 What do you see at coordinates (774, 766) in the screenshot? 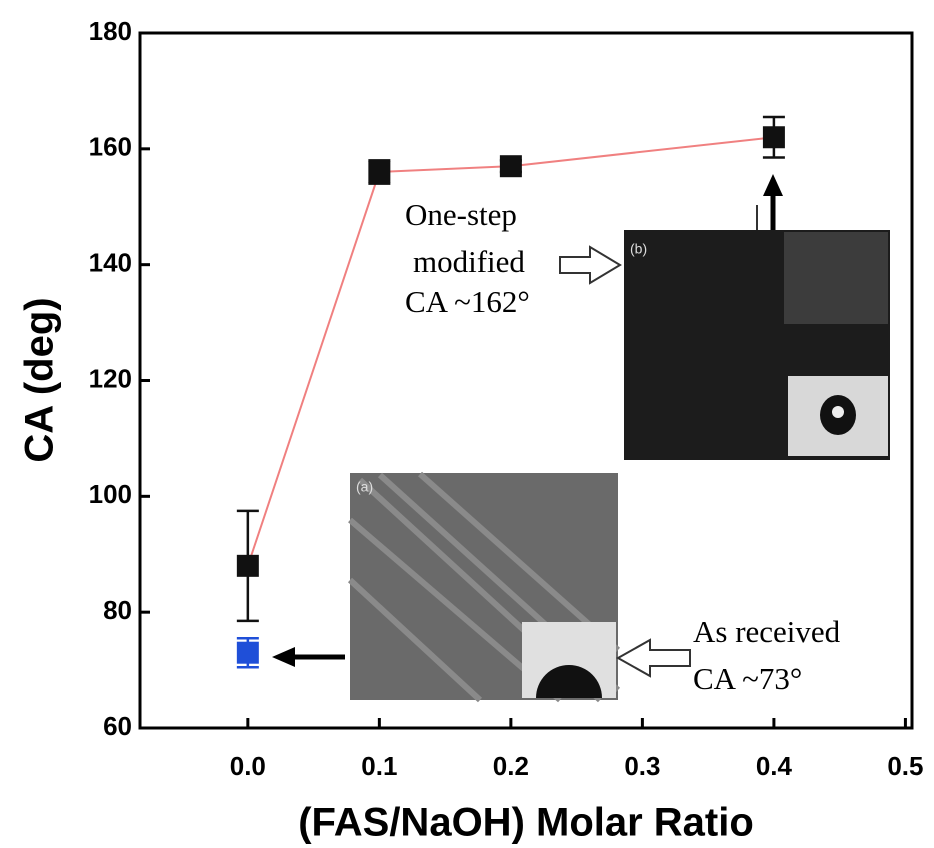
I see `x-tick-label: 0.4` at bounding box center [774, 766].